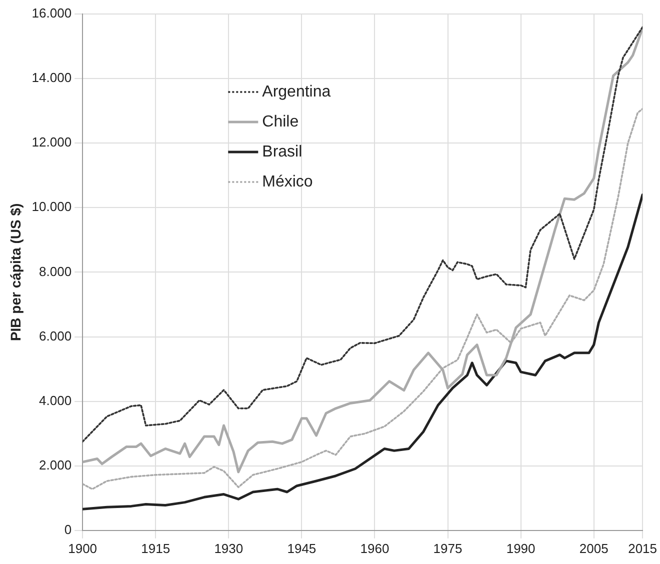 The image size is (660, 564). What do you see at coordinates (521, 548) in the screenshot?
I see `x-tick-label: 1990` at bounding box center [521, 548].